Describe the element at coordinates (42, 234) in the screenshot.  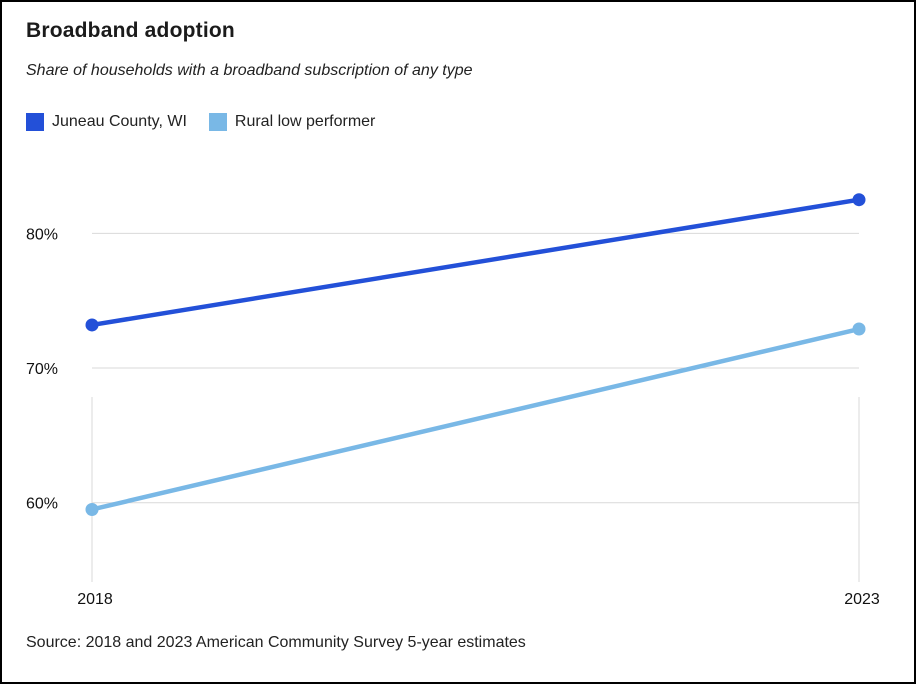
I see `y-tick-label-80-pct: 80%` at that location.